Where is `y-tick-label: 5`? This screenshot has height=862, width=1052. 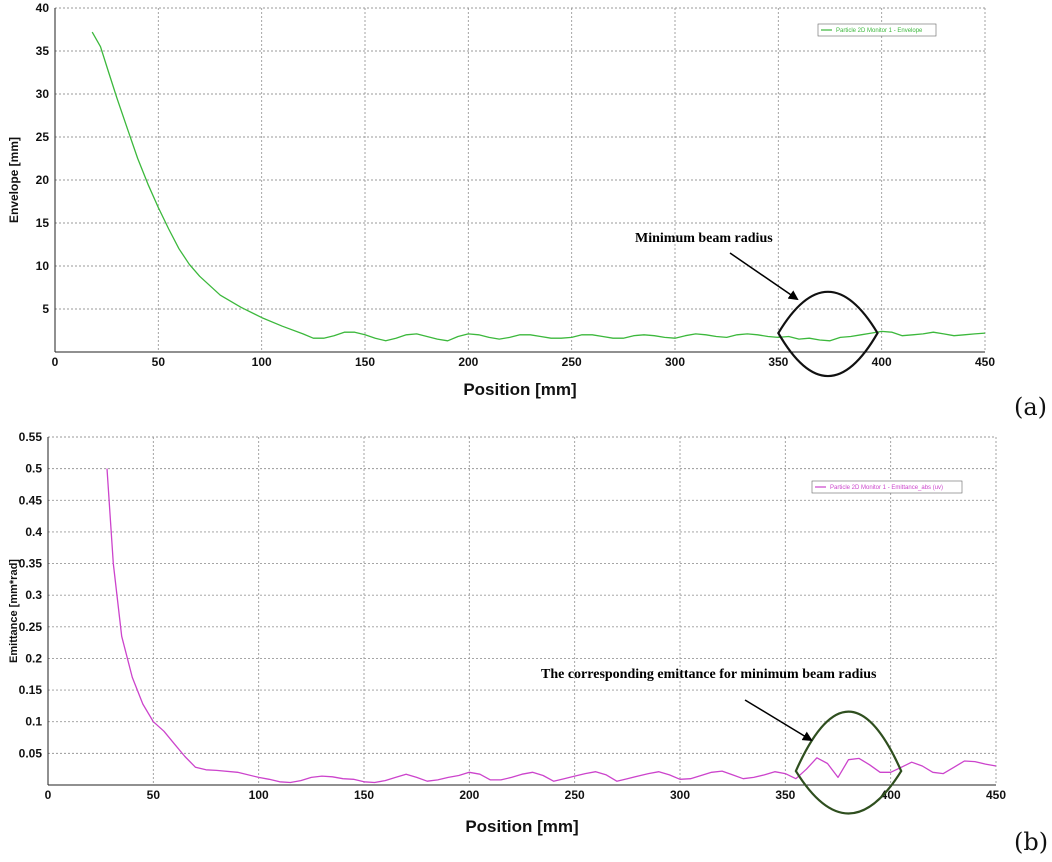 y-tick-label: 5 is located at coordinates (45, 309).